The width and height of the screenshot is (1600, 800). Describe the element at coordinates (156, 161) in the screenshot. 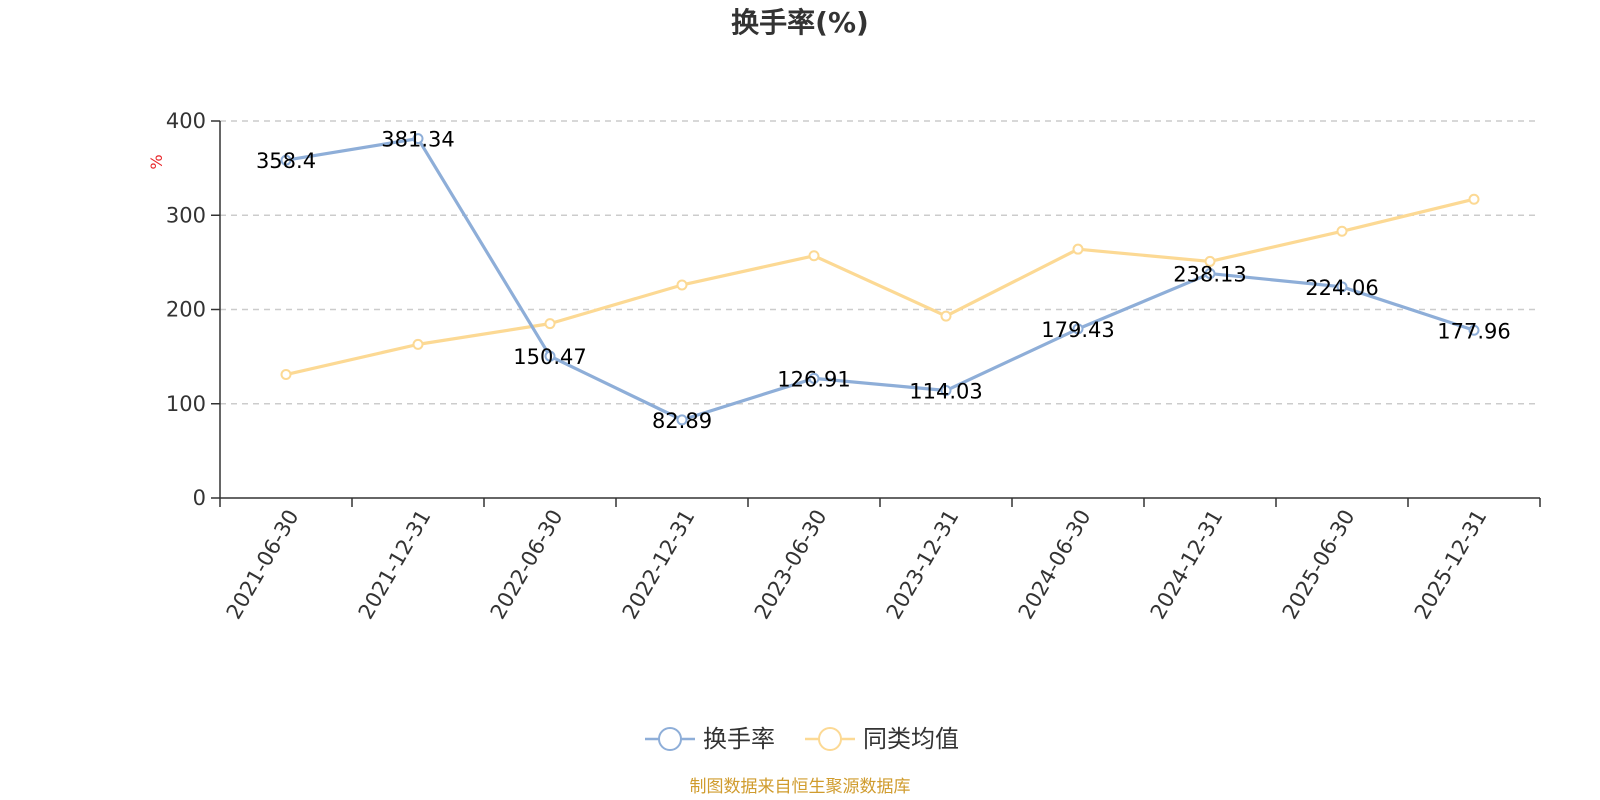

I see `y-axis-unit-label: %` at that location.